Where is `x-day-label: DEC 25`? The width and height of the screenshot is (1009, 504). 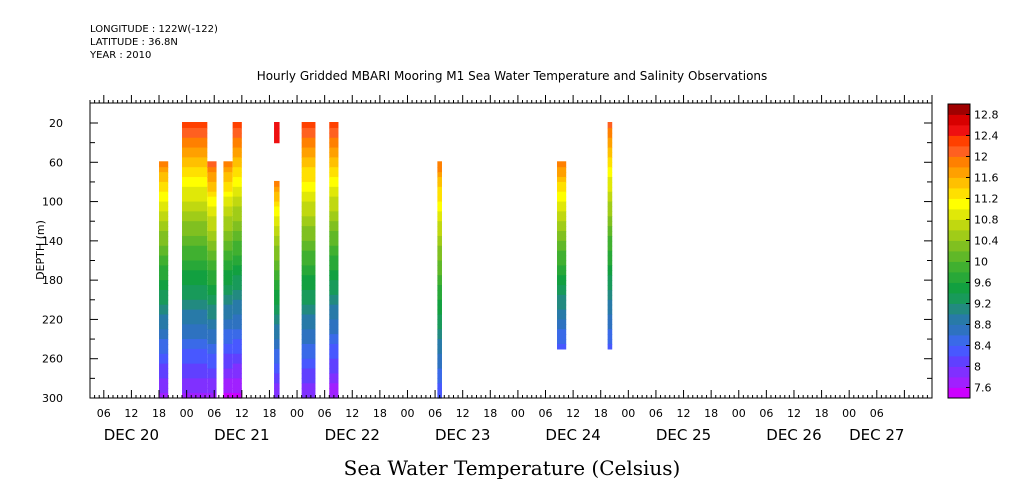 x-day-label: DEC 25 is located at coordinates (683, 435).